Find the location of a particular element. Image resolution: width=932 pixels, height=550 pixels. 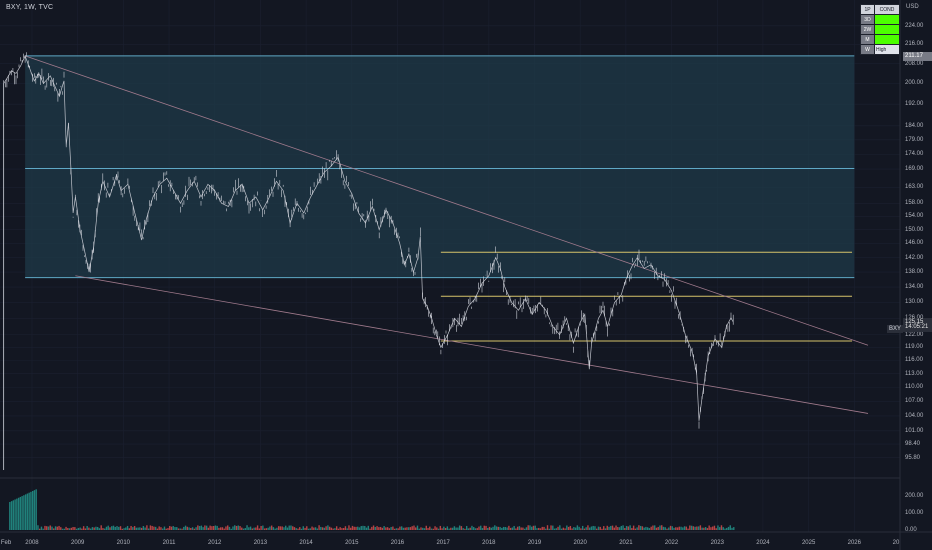

price-tick-label: 101.00 is located at coordinates (914, 430).